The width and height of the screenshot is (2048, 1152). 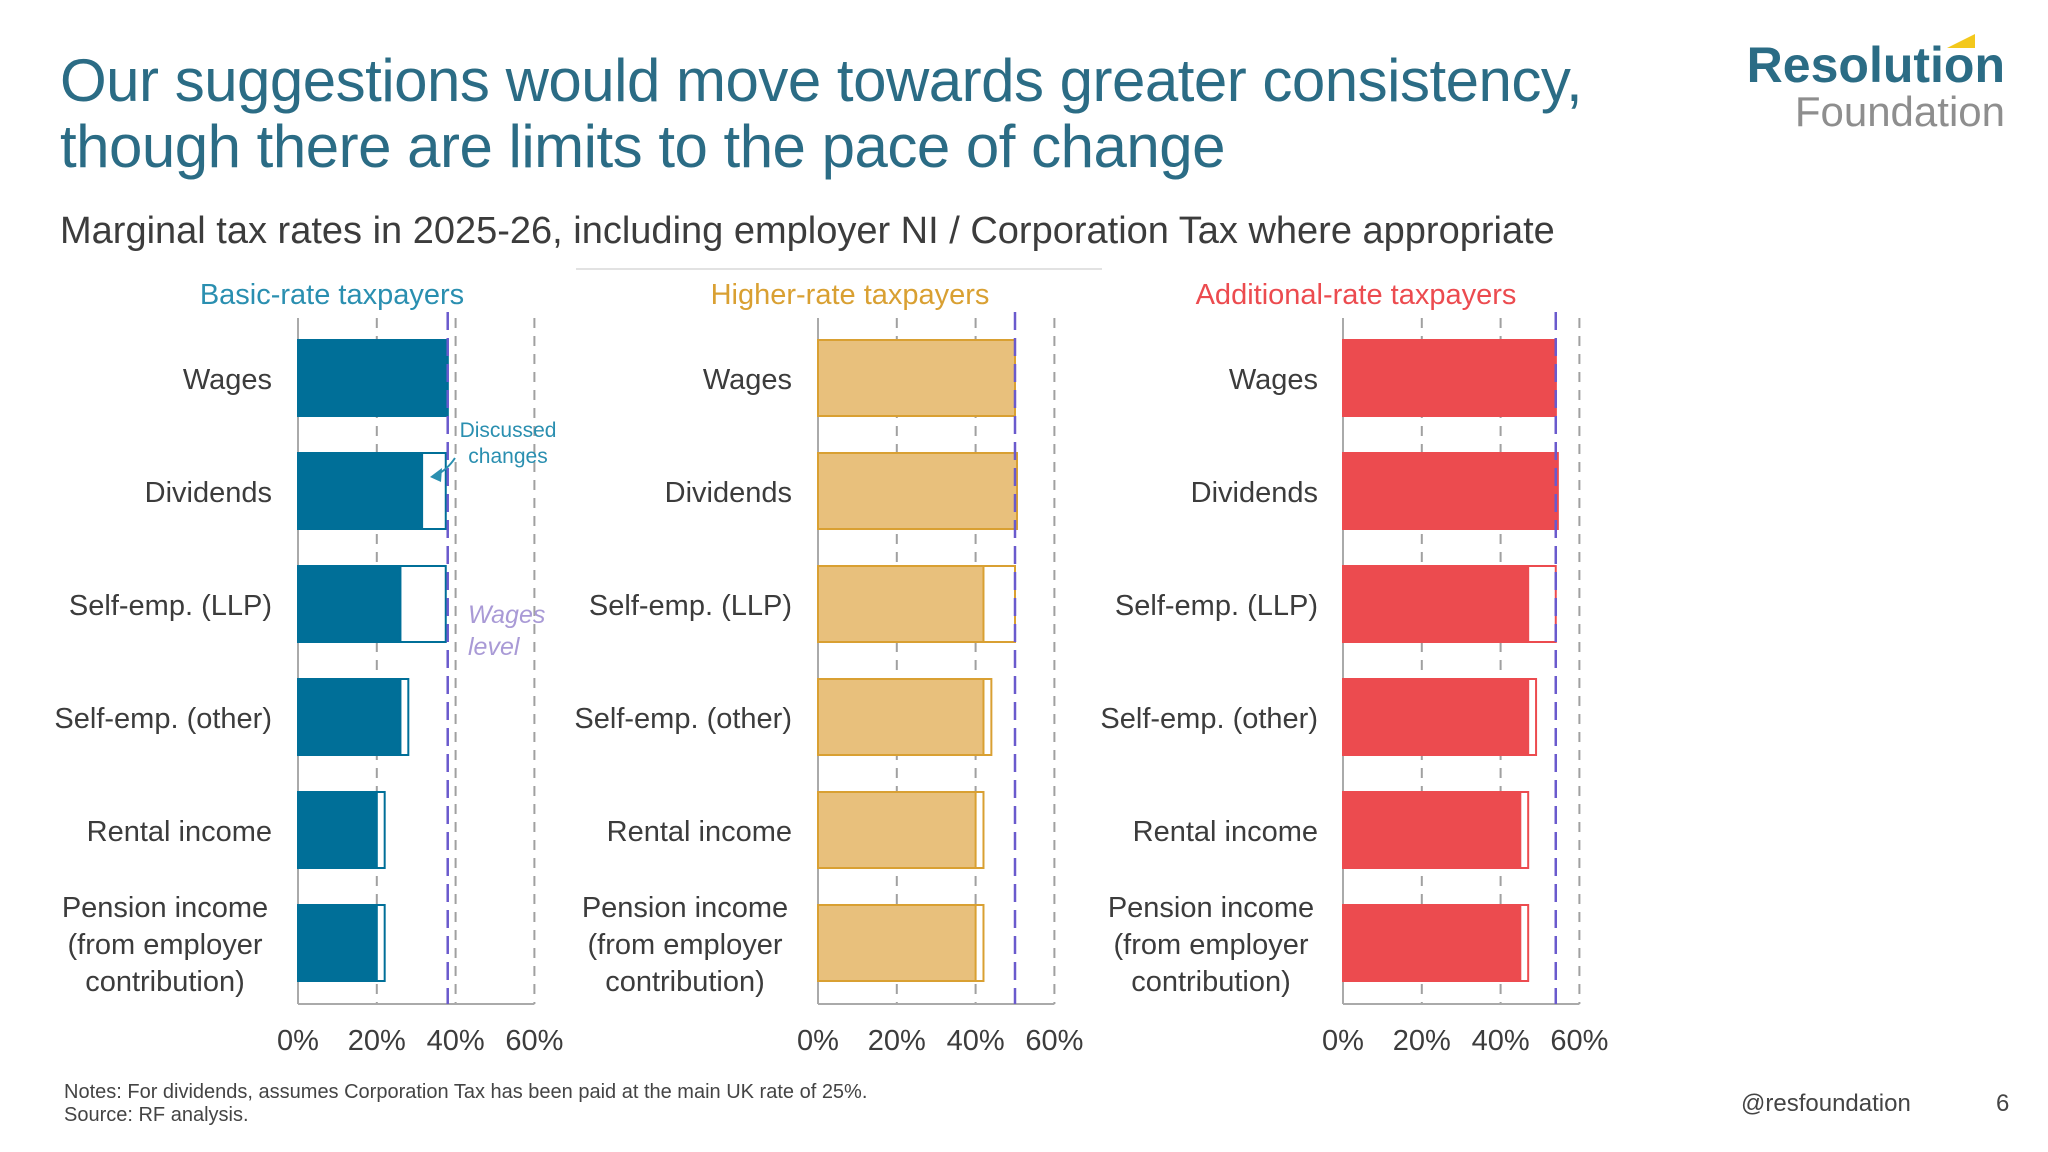 What do you see at coordinates (1826, 1103) in the screenshot?
I see `twitter-handle: @resfoundation` at bounding box center [1826, 1103].